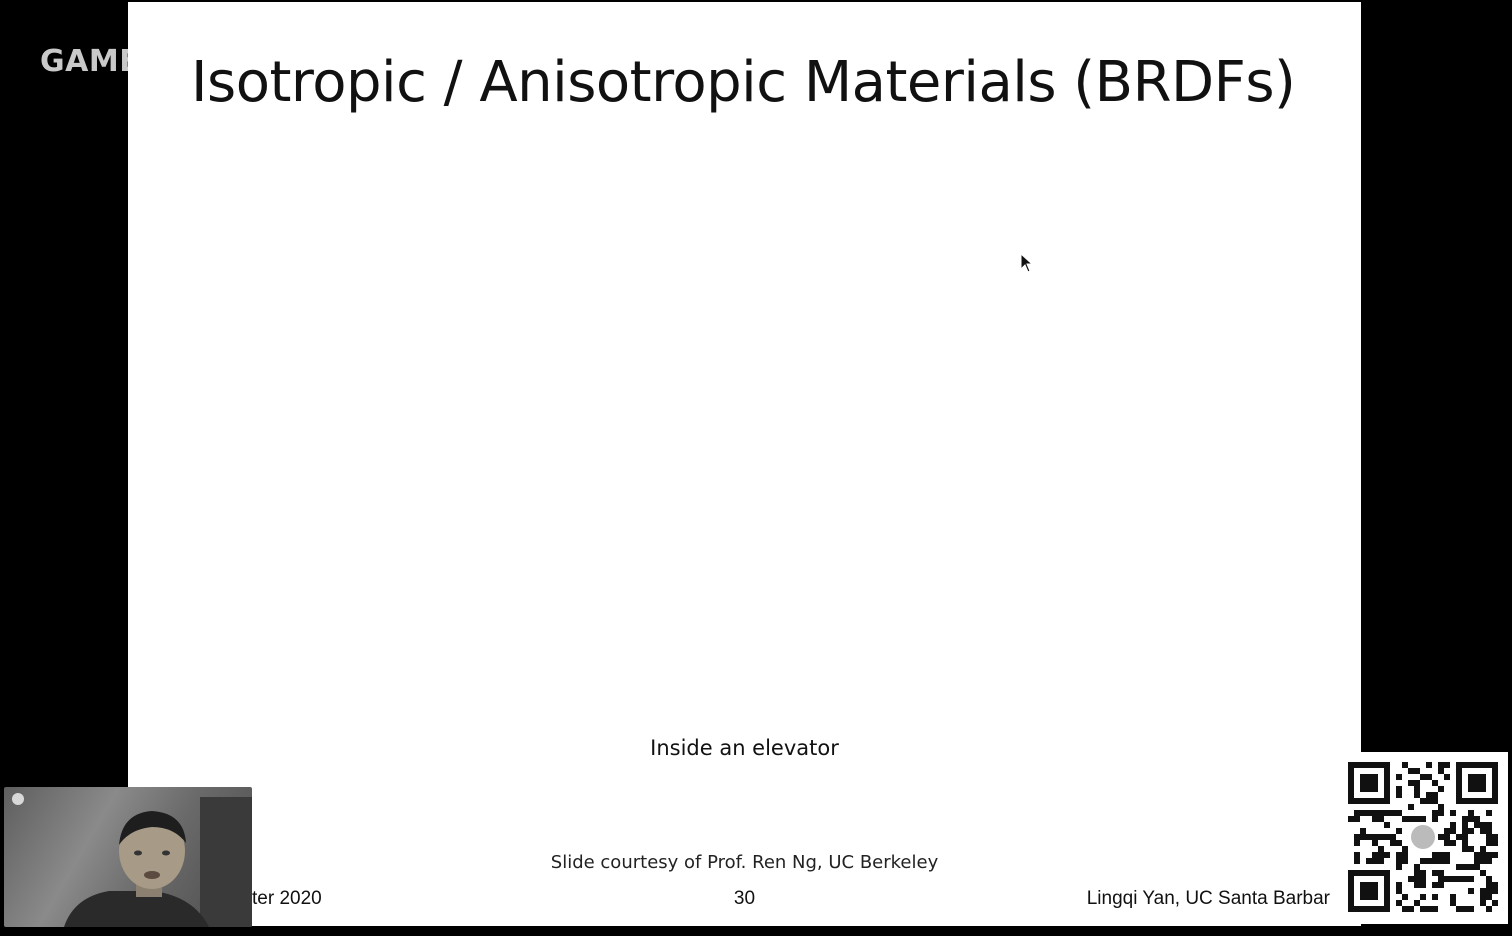 This screenshot has height=936, width=1512. Describe the element at coordinates (744, 748) in the screenshot. I see `image-caption: Inside an elevator` at that location.